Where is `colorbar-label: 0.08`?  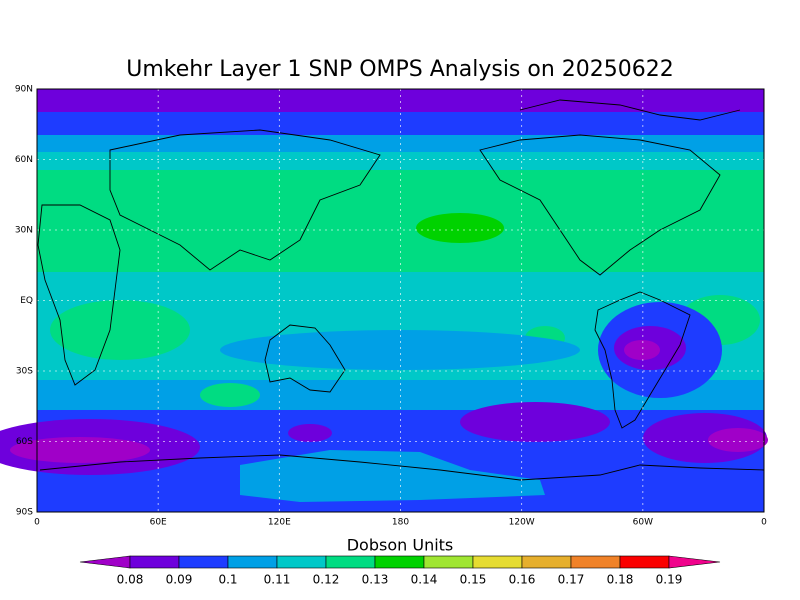
colorbar-label: 0.08 is located at coordinates (130, 580).